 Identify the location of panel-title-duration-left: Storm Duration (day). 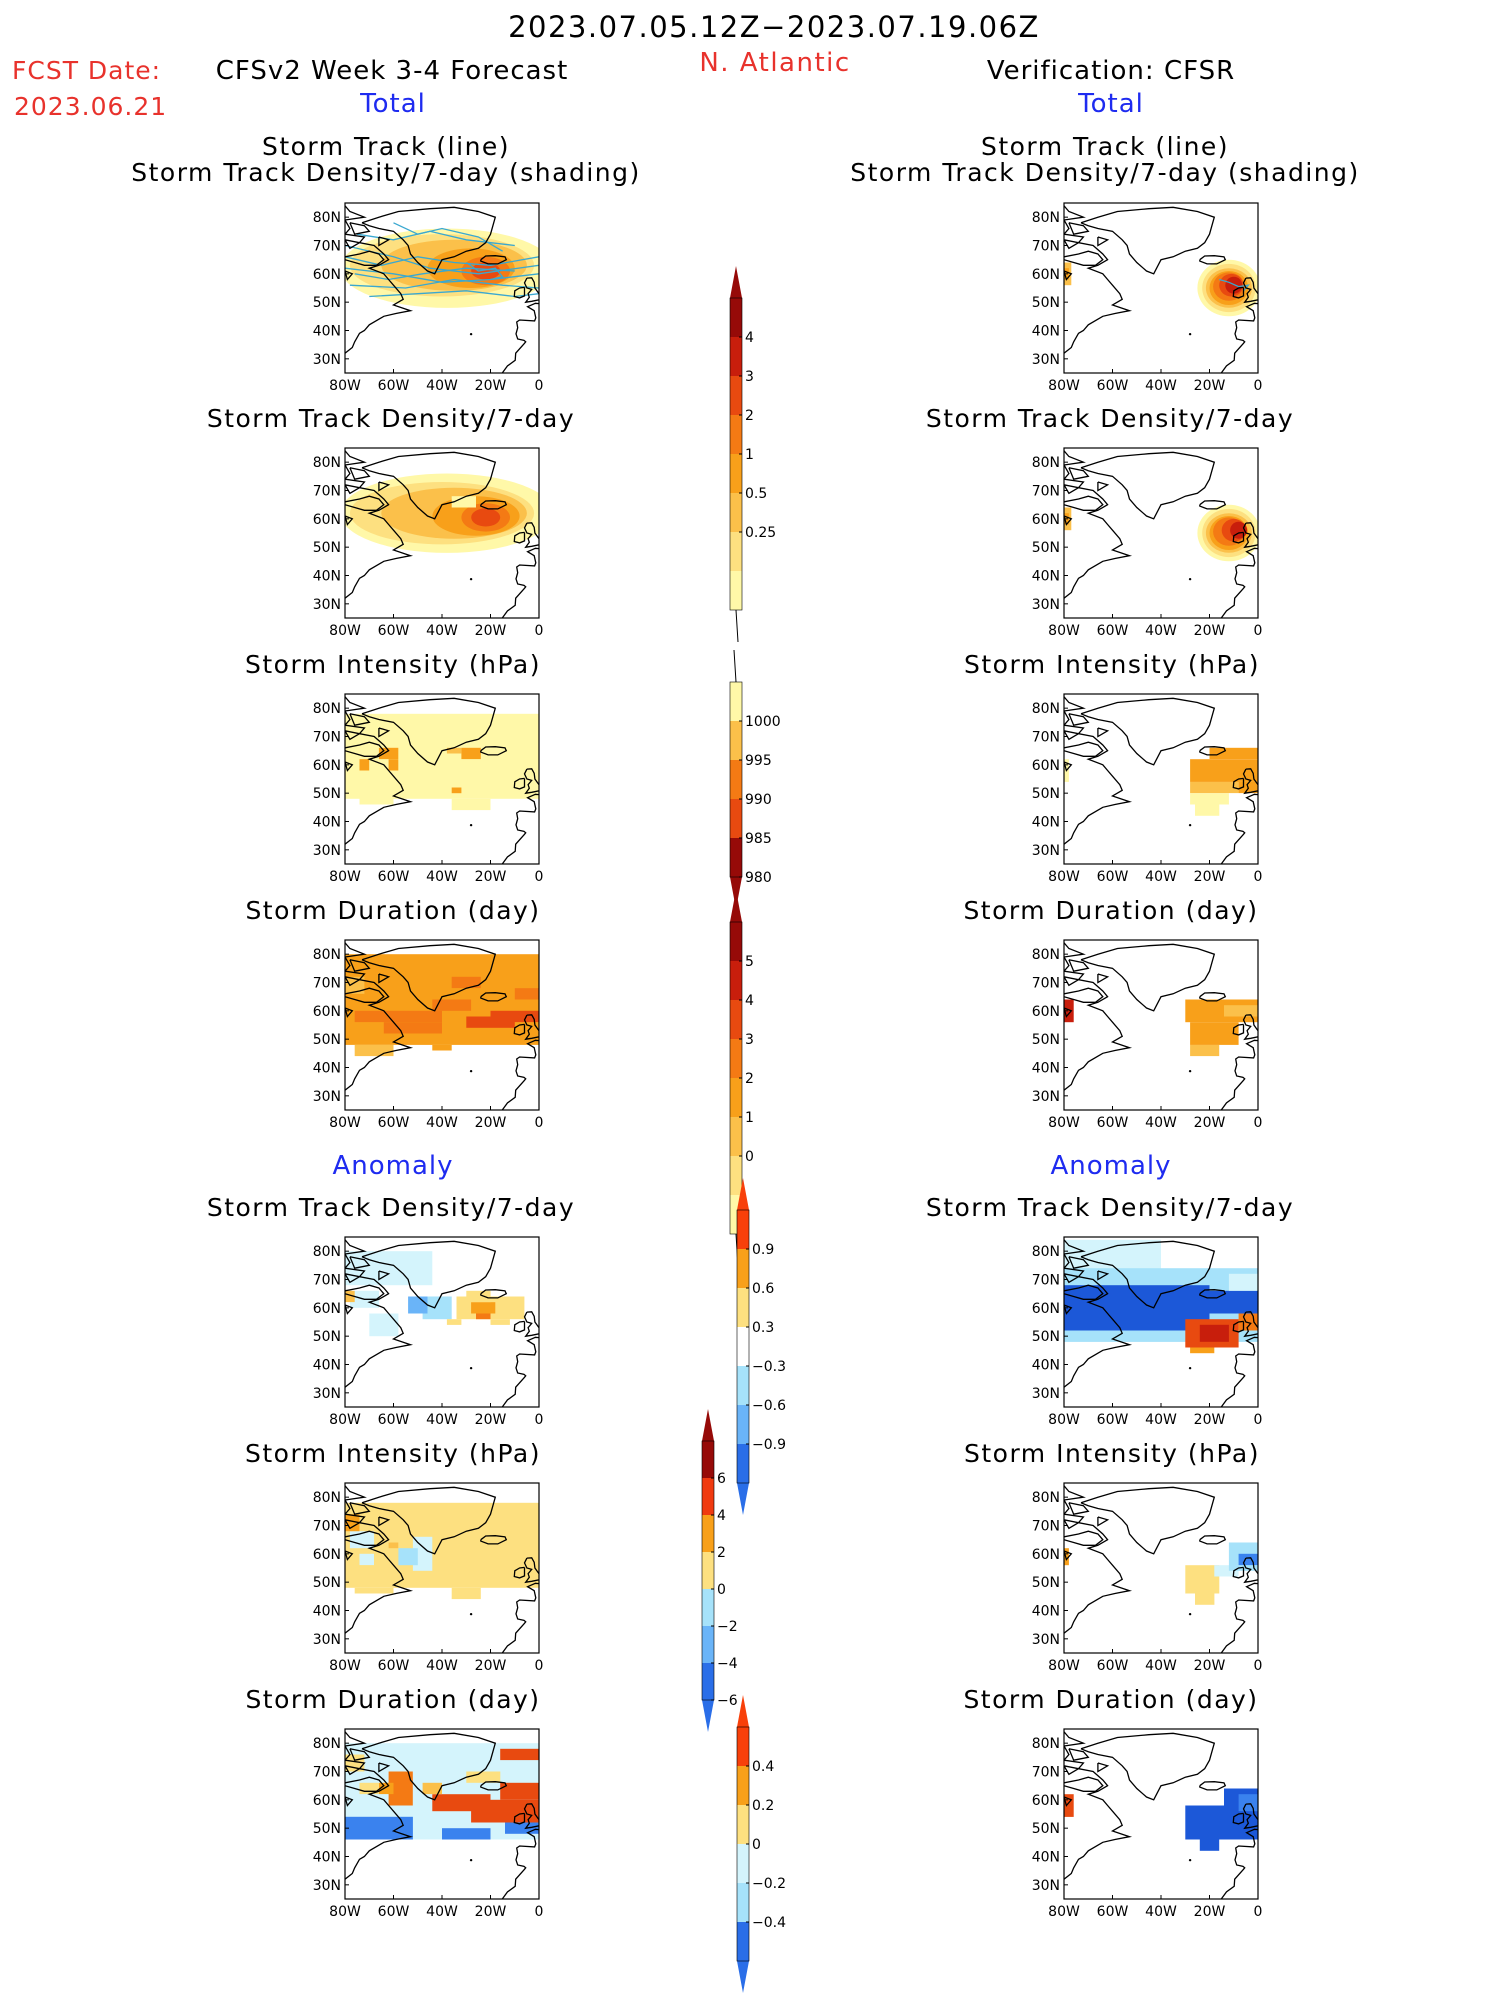
(393, 910).